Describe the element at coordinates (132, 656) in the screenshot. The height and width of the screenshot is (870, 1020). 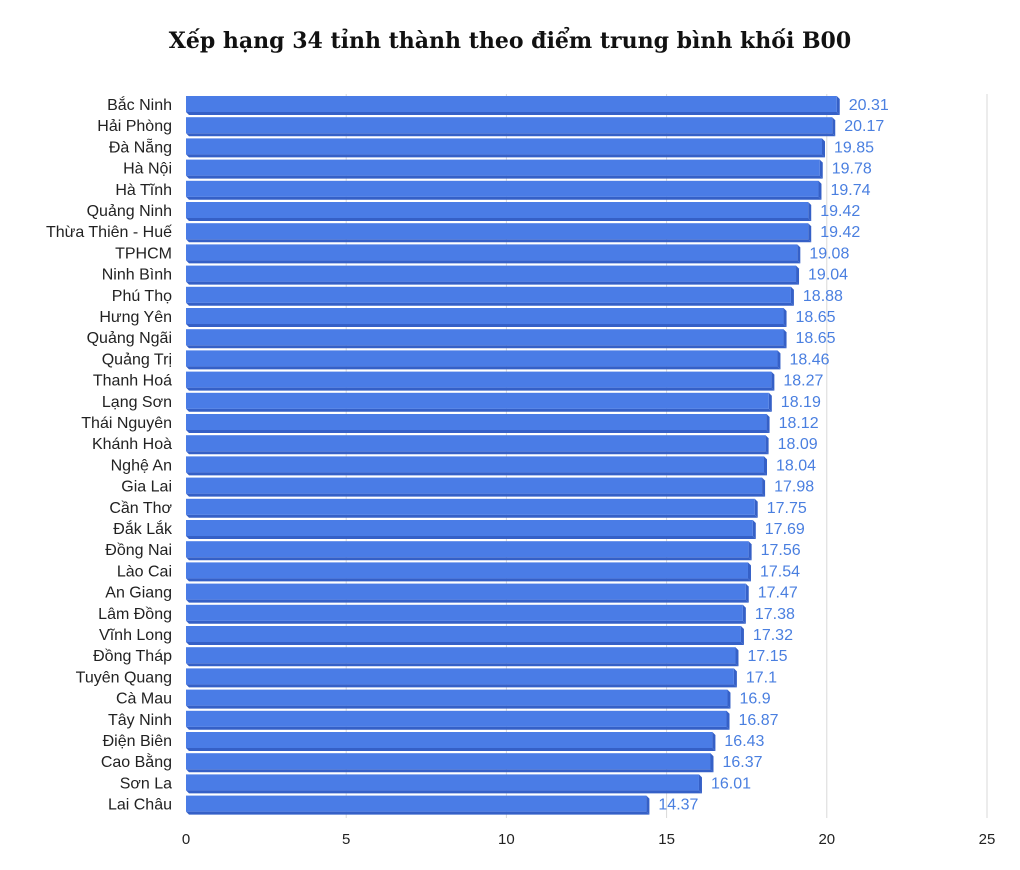
I see `category-label: Đồng Tháp` at that location.